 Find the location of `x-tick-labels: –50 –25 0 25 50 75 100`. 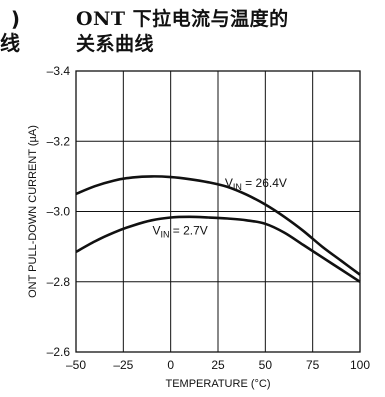

x-tick-labels: –50 –25 0 25 50 75 100 is located at coordinates (218, 365).